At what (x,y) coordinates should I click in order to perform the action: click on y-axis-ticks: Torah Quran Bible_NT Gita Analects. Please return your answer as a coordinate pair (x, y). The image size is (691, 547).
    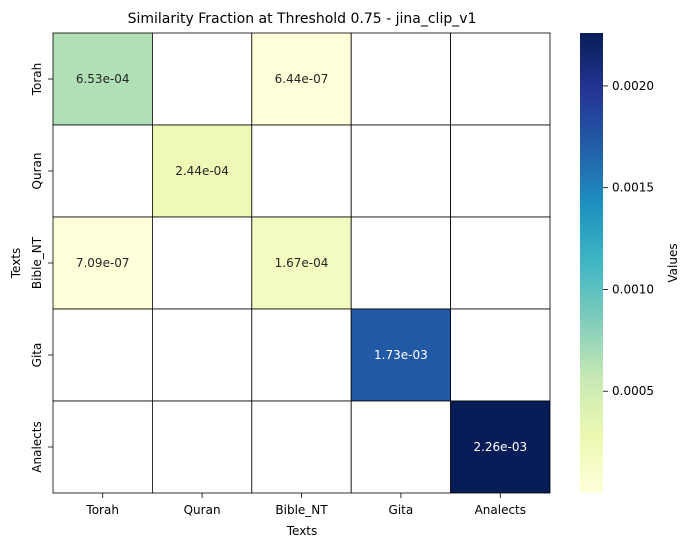
    Looking at the image, I should click on (41, 268).